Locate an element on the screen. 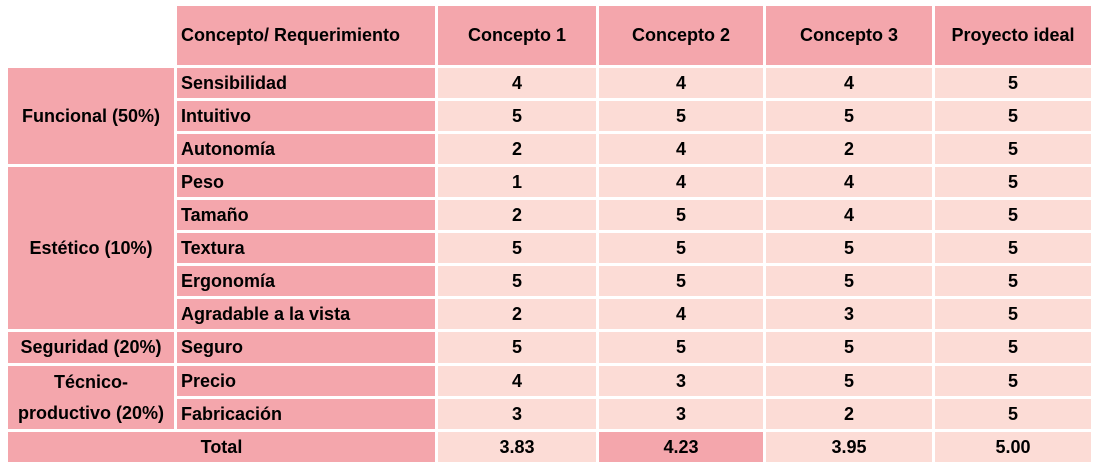 Image resolution: width=1101 pixels, height=465 pixels. total-concept-2-highlight: 4.23 is located at coordinates (681, 447).